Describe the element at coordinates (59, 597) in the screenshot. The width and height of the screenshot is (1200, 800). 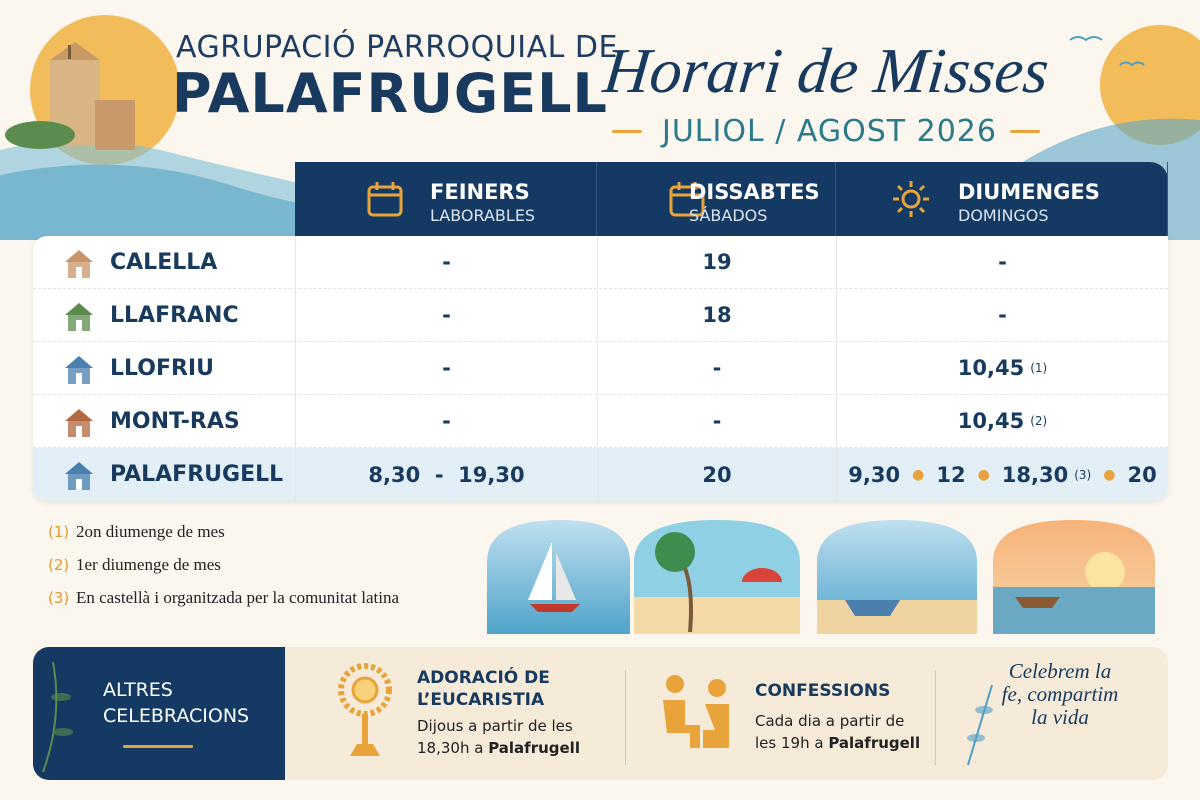
I see `note-marker: (3)` at that location.